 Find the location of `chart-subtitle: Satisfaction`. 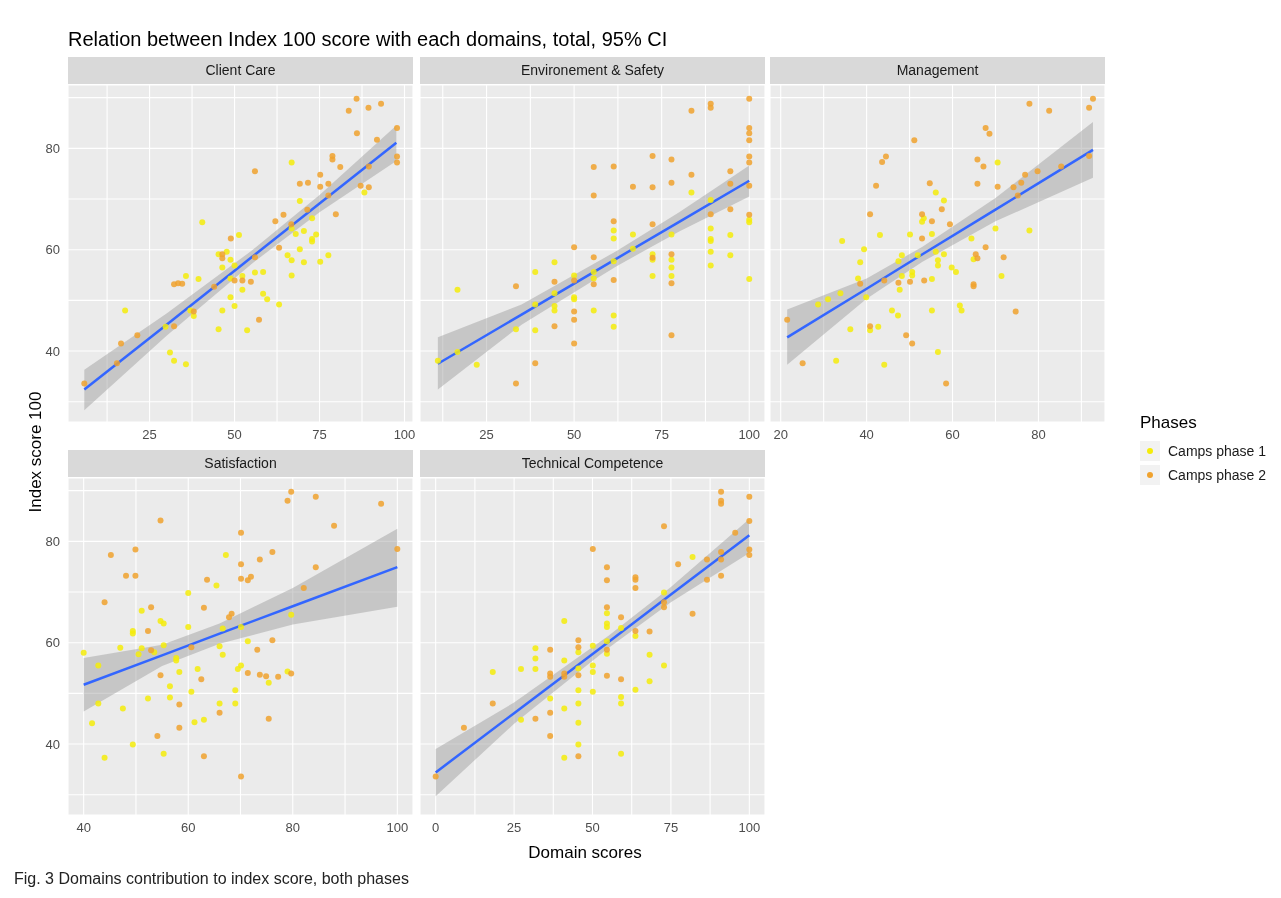

chart-subtitle: Satisfaction is located at coordinates (240, 463).